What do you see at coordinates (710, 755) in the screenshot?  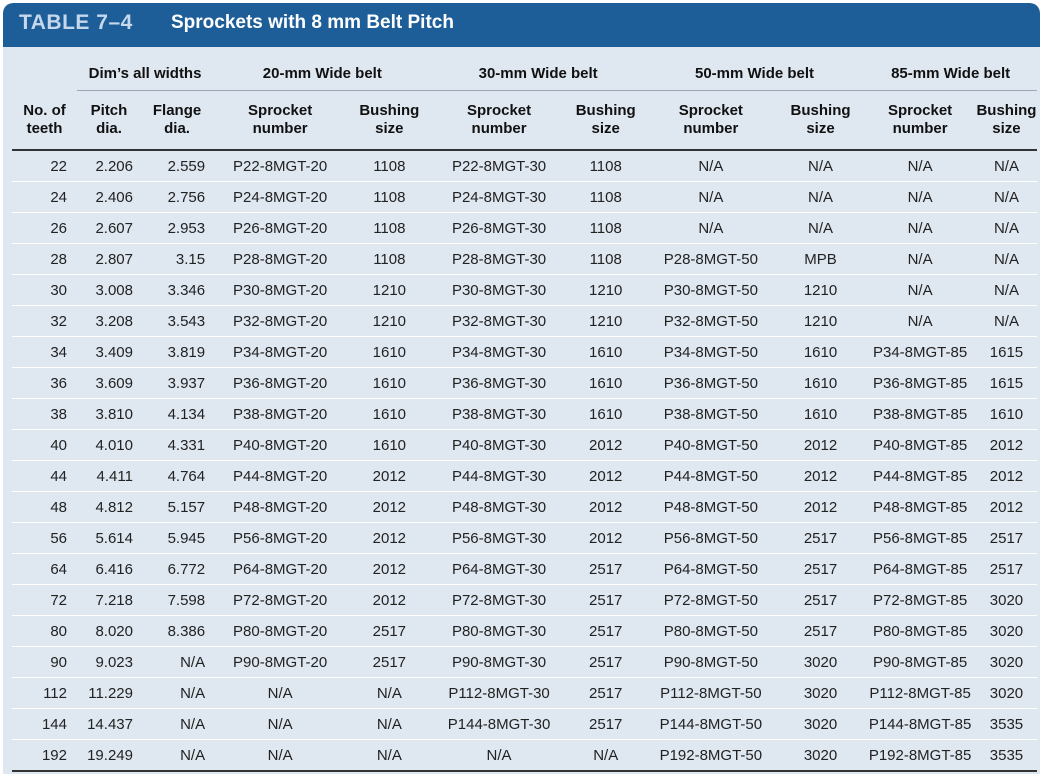 I see `sprocket-50-cell: P192-8MGT-50` at bounding box center [710, 755].